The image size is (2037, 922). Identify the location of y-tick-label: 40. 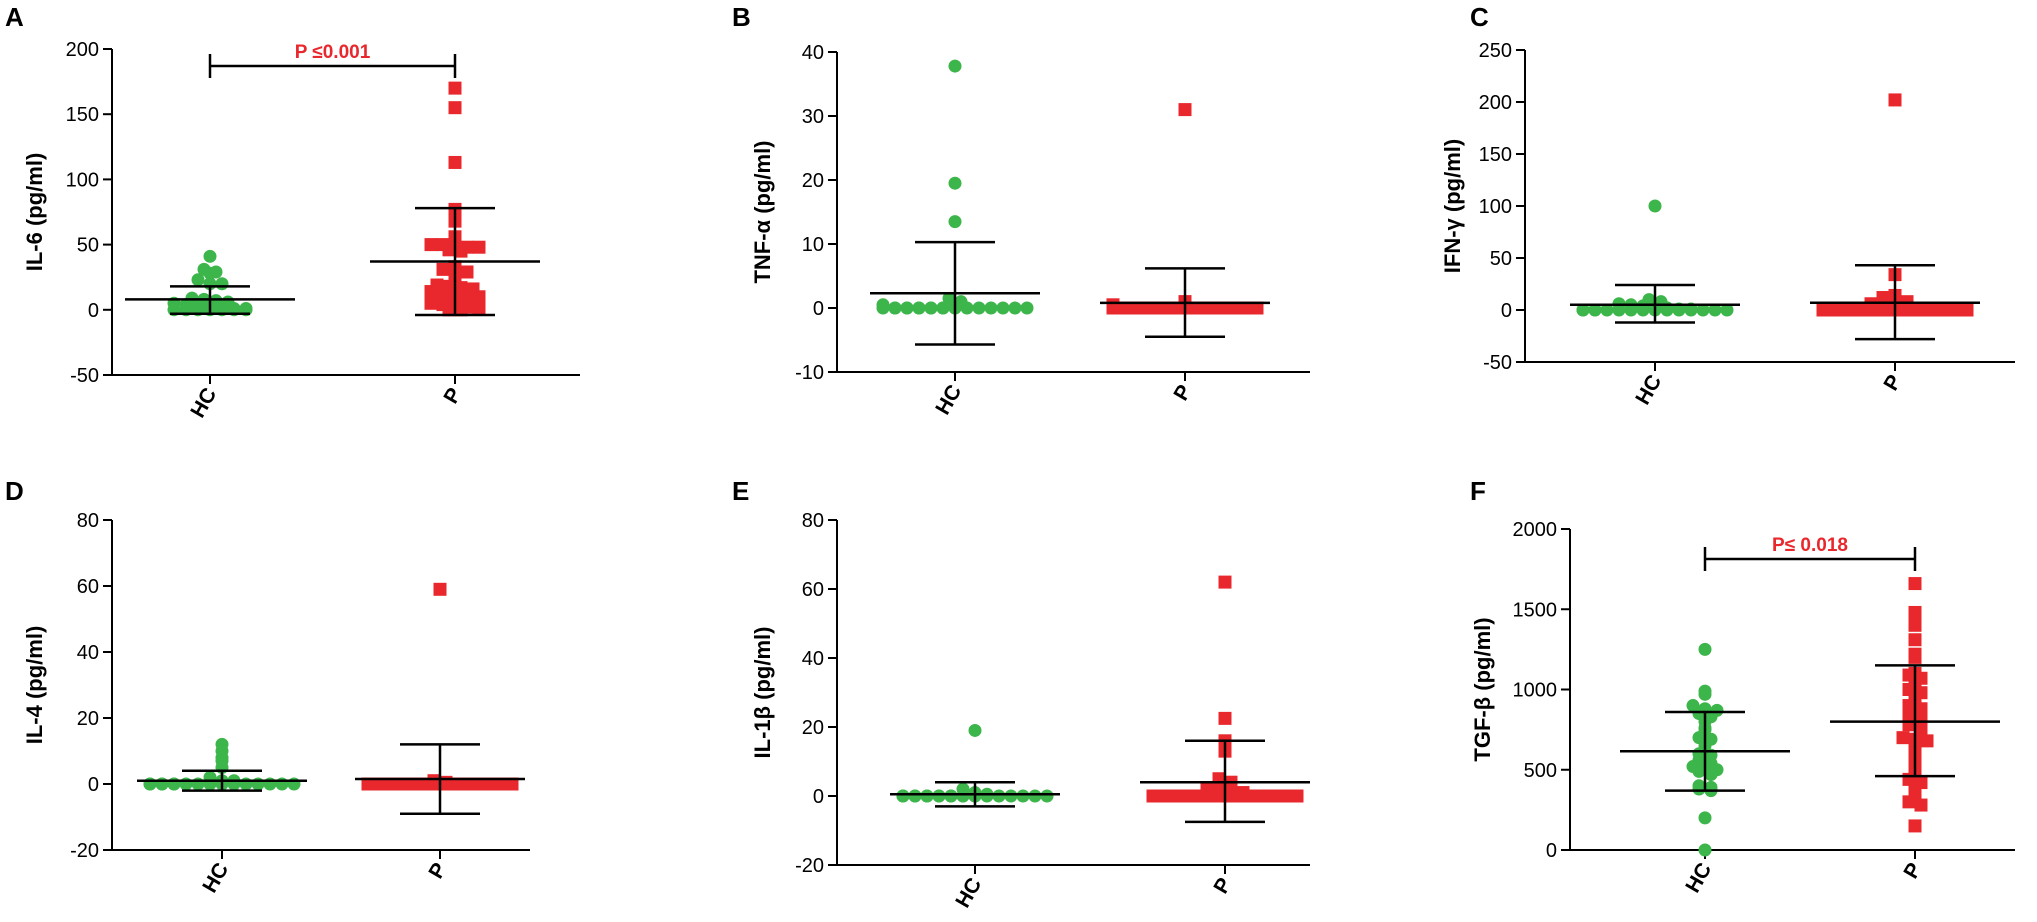
(813, 659).